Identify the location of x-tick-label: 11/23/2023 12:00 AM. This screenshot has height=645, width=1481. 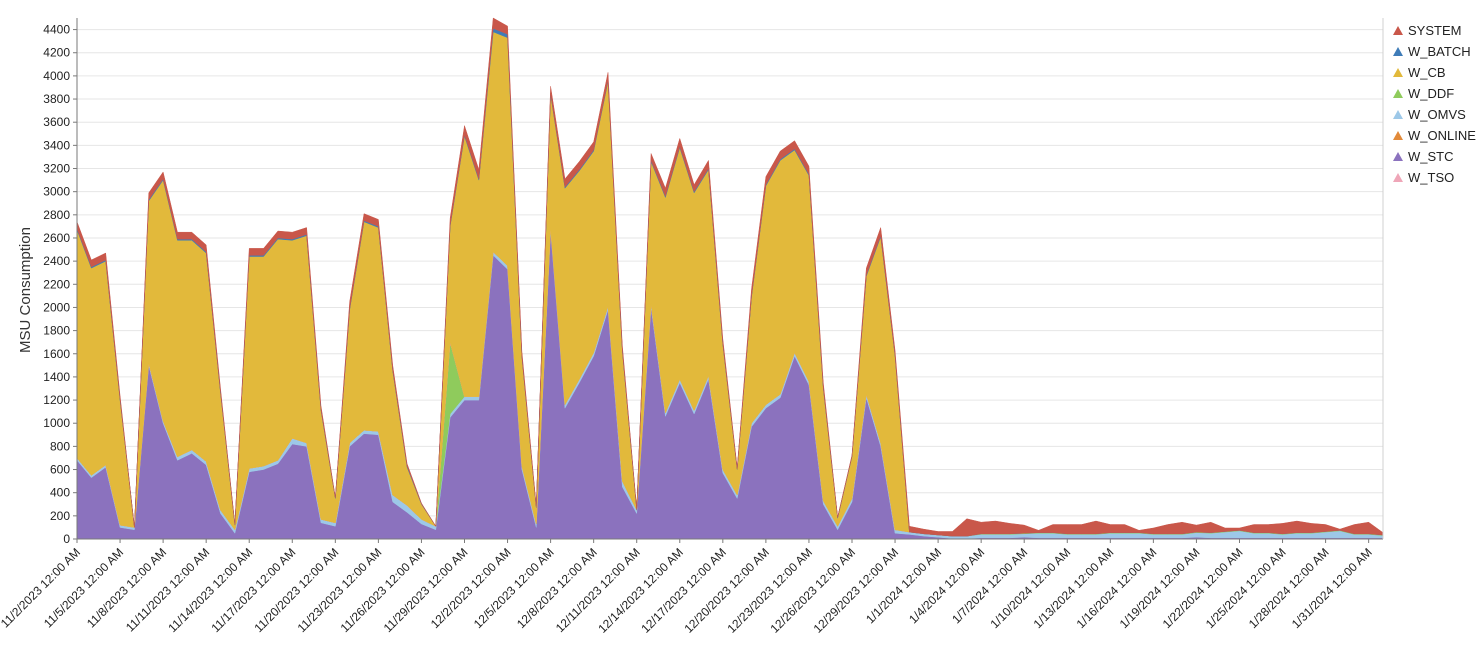
(340, 590).